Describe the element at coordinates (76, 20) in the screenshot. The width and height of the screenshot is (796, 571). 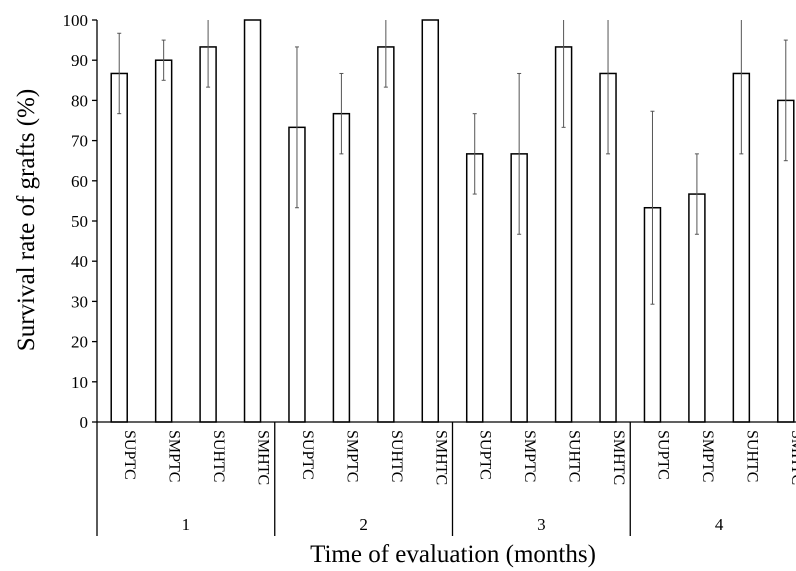
I see `y-tick-label: 100` at that location.